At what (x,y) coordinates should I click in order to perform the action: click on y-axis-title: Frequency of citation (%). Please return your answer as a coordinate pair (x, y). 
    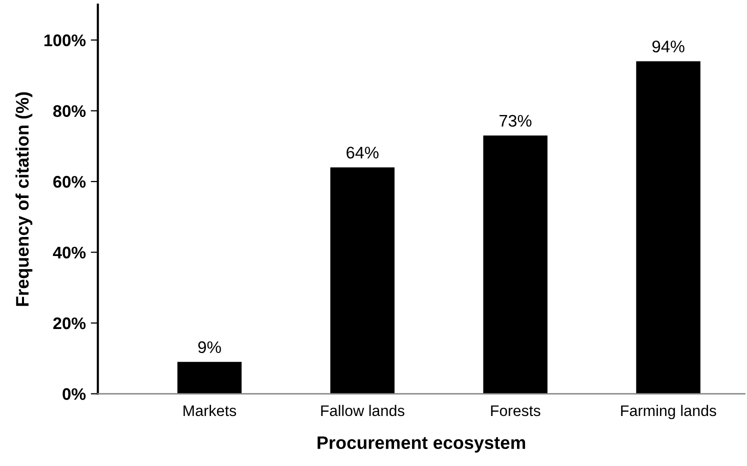
    Looking at the image, I should click on (23, 199).